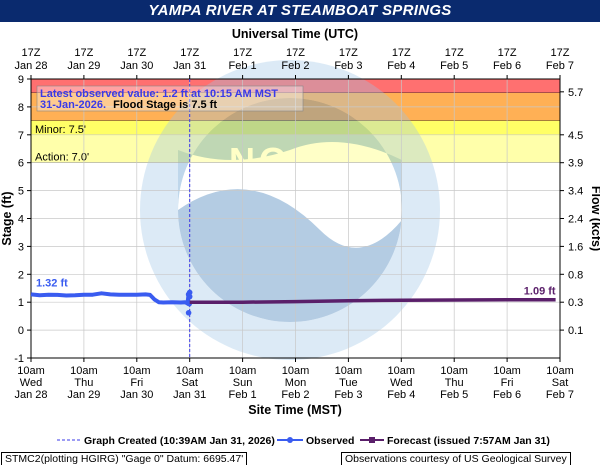  What do you see at coordinates (290, 440) in the screenshot?
I see `legend-observed-marker` at bounding box center [290, 440].